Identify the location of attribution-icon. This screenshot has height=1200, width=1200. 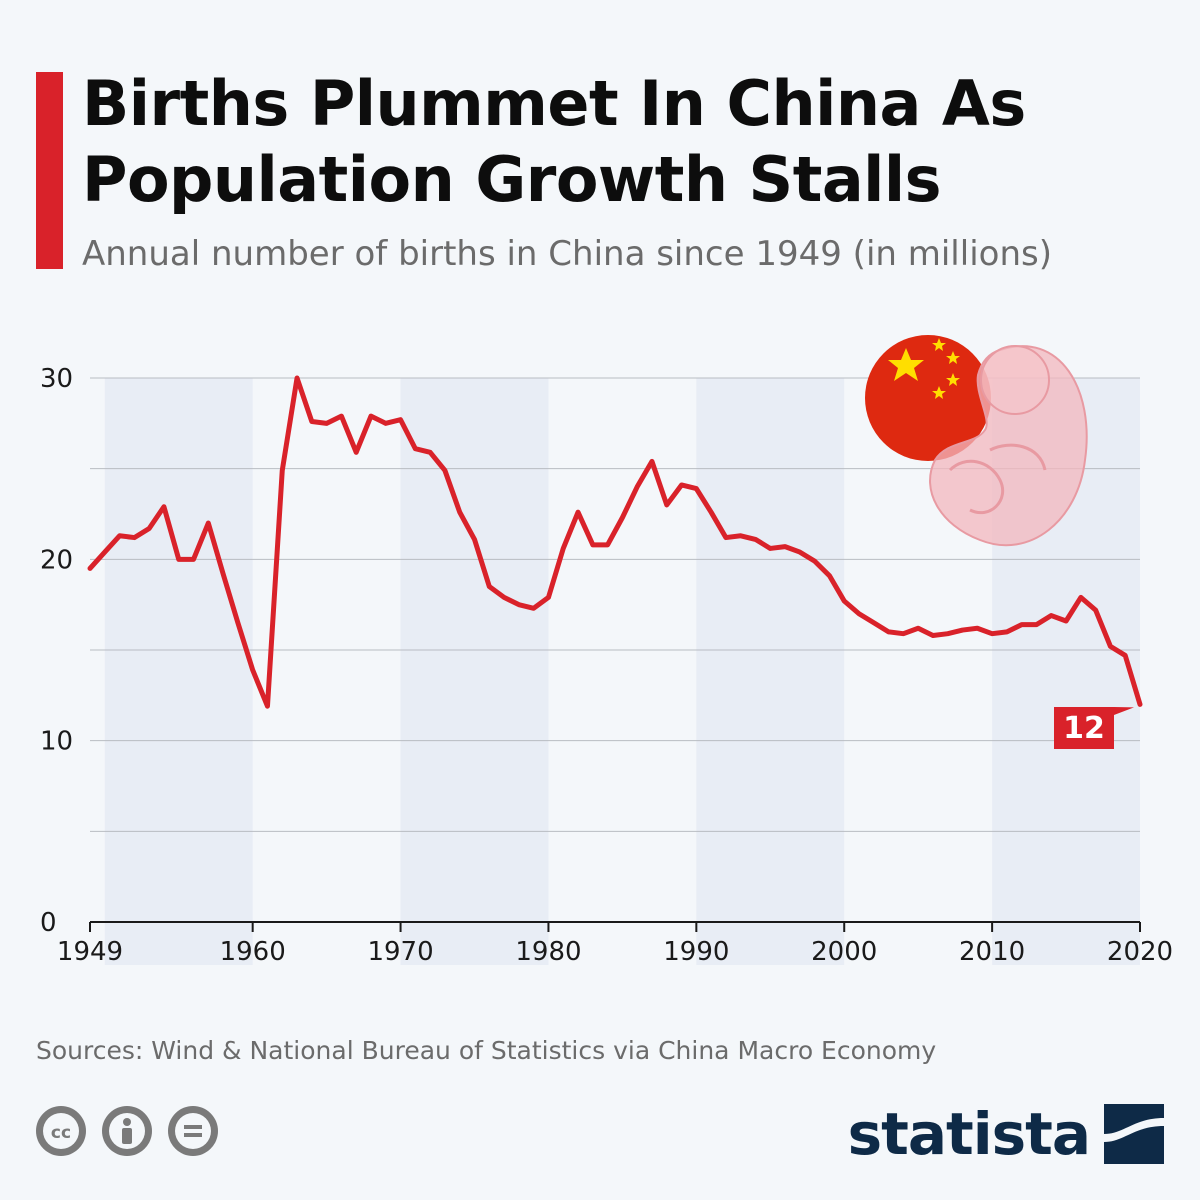
(127, 1131).